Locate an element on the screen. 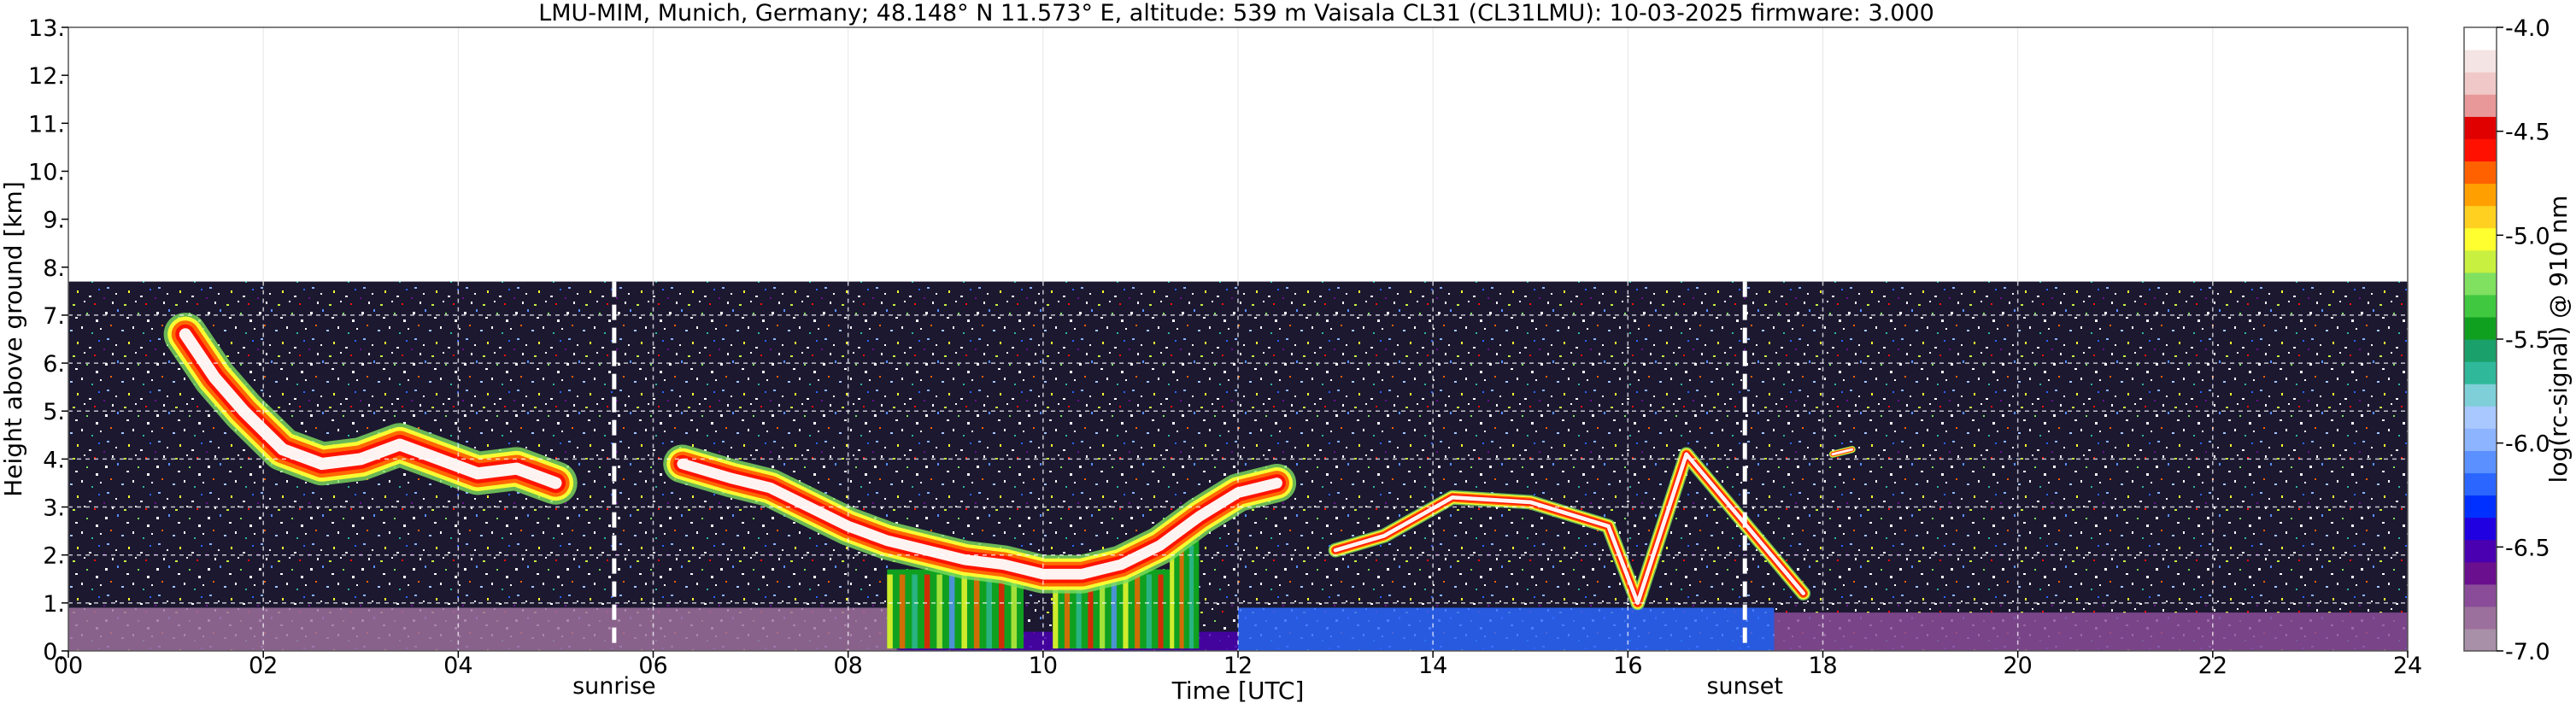 This screenshot has height=709, width=2576. y-tick-label-5: 5. is located at coordinates (54, 412).